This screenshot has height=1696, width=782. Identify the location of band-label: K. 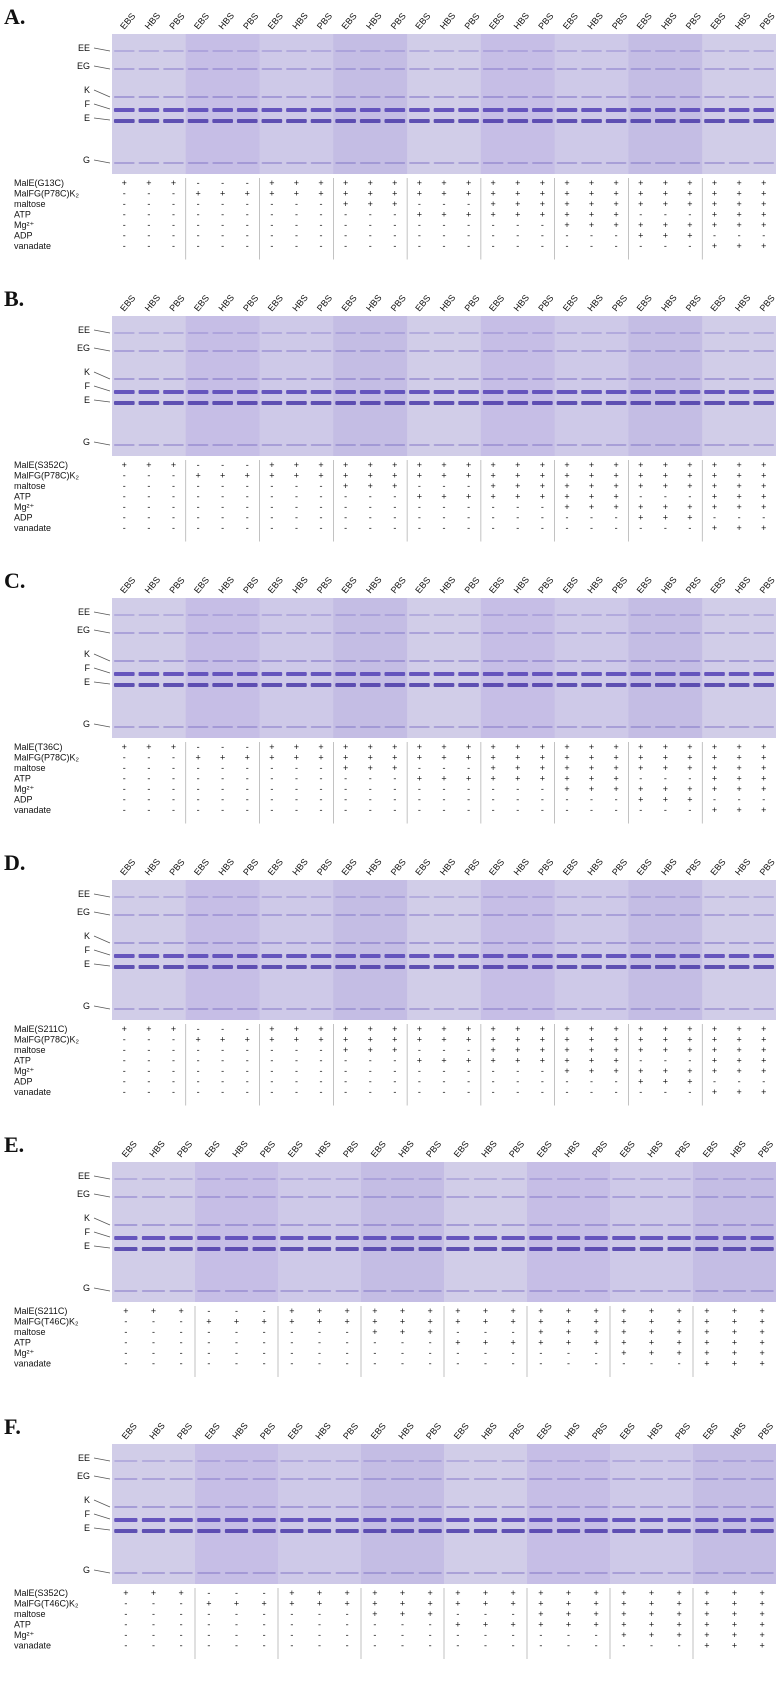
(87, 90).